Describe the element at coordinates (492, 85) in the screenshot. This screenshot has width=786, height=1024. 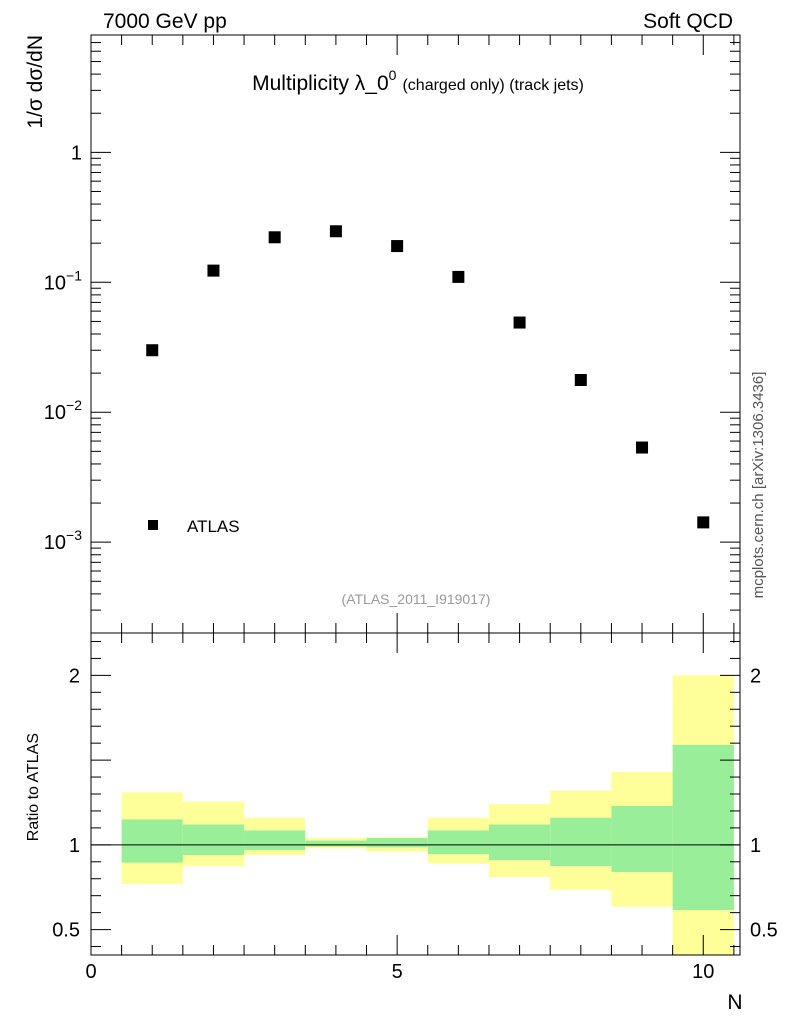
I see `main-title-suffix: (charged only) (track jets)` at that location.